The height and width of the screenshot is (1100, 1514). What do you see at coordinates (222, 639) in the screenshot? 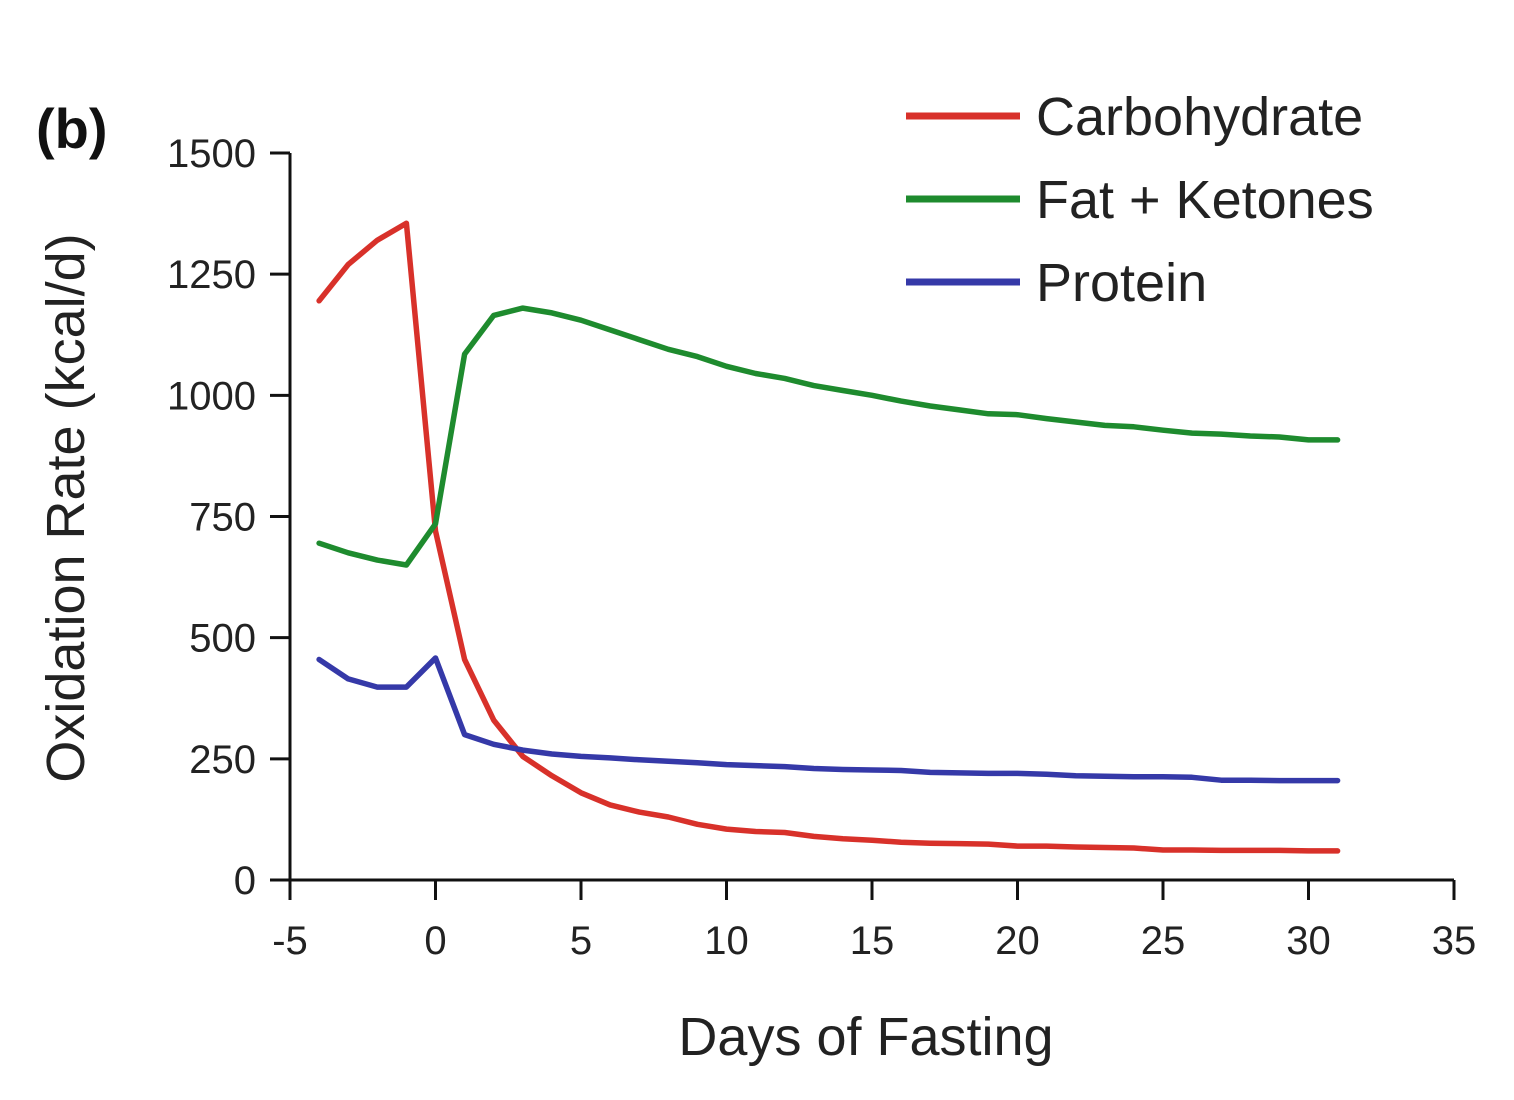
I see `y-tick-label: 500` at bounding box center [222, 639].